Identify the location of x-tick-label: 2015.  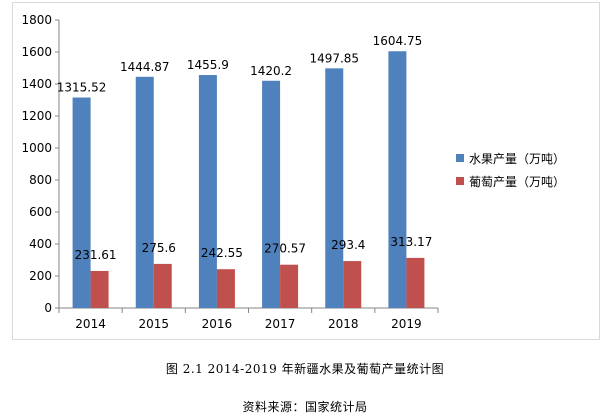
(153, 324).